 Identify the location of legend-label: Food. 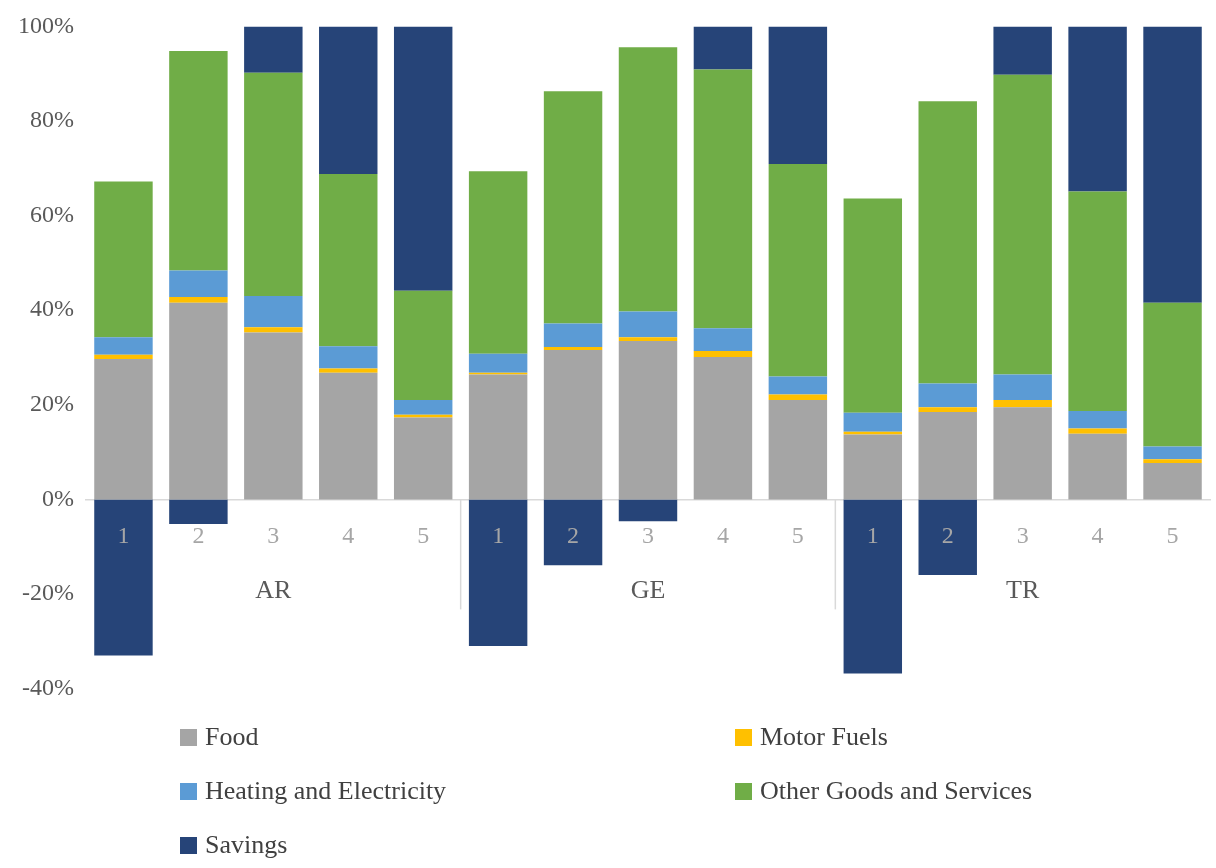
(232, 737).